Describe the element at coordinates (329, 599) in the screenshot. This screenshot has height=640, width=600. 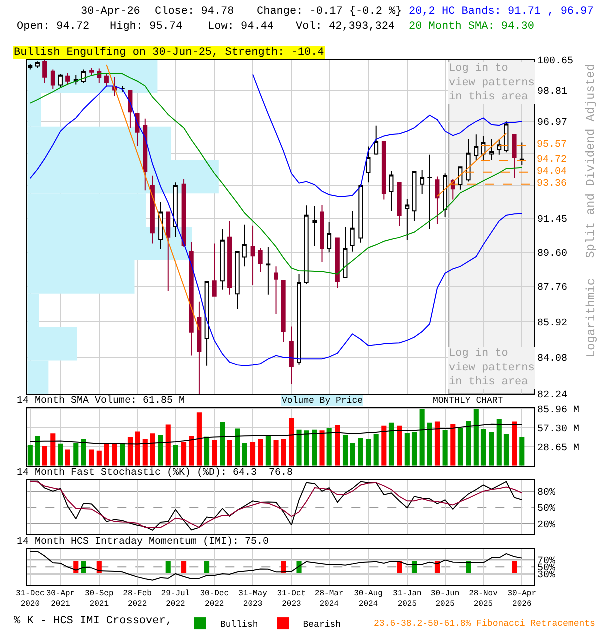
I see `x-tick-label: 28-Mar 2024` at that location.